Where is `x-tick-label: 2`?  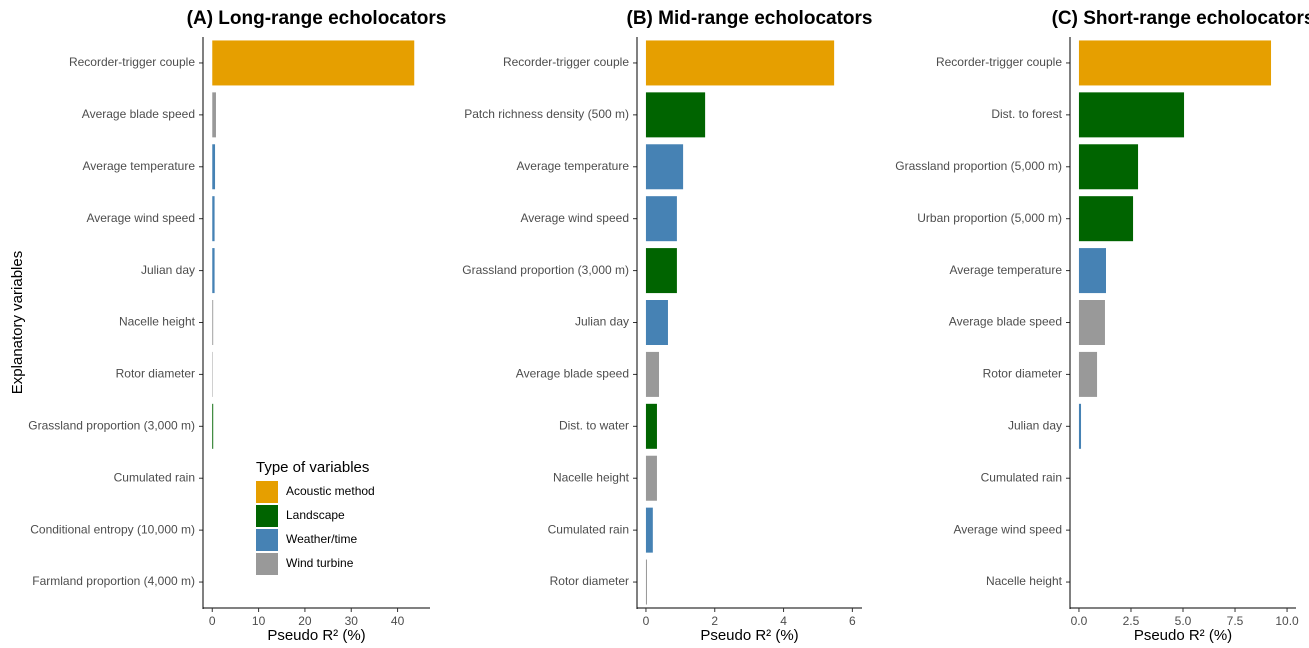
x-tick-label: 2 is located at coordinates (714, 621).